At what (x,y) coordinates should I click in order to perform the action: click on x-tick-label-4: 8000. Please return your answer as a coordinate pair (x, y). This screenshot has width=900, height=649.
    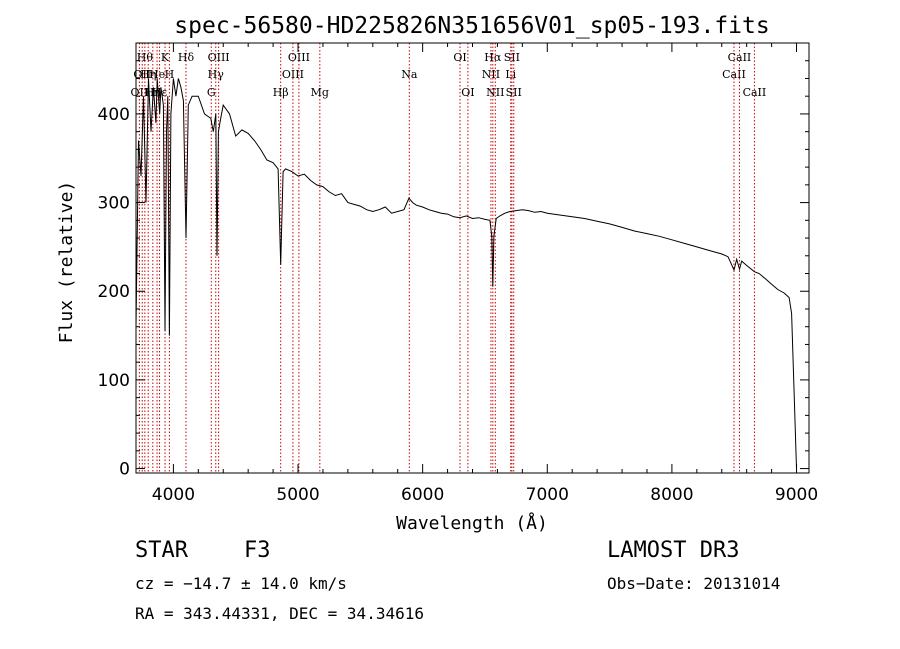
    Looking at the image, I should click on (671, 495).